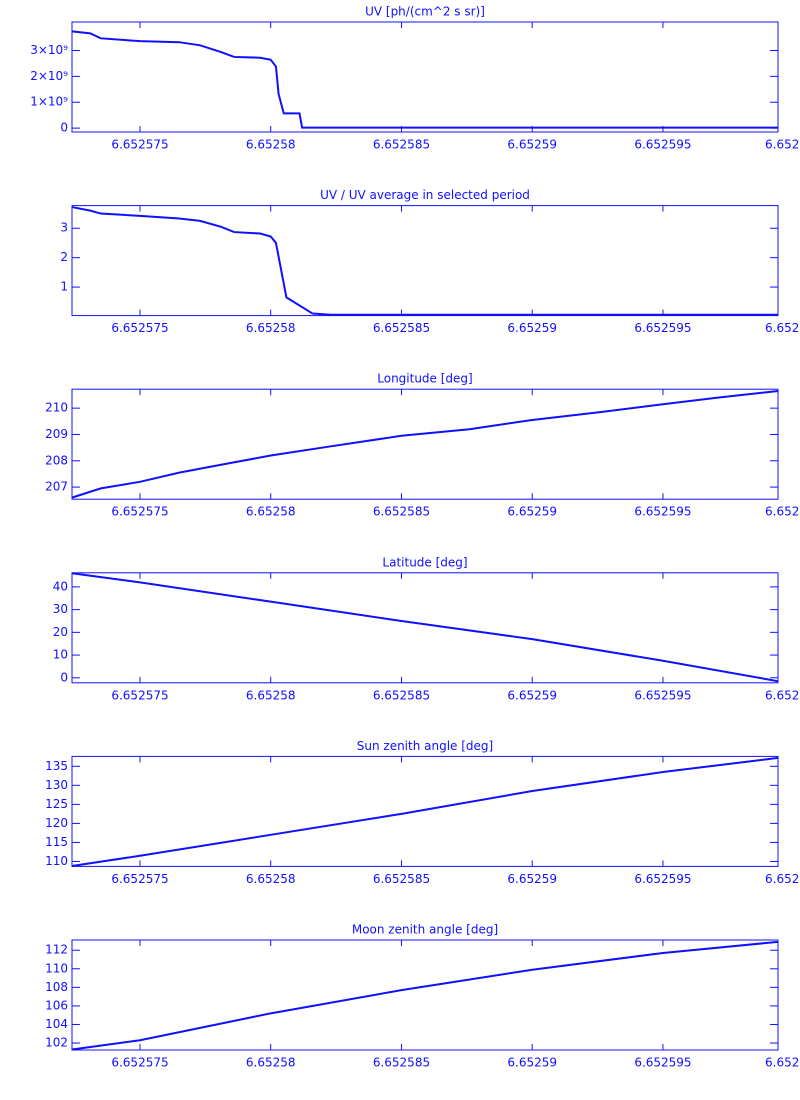 Image resolution: width=800 pixels, height=1100 pixels. Describe the element at coordinates (49, 102) in the screenshot. I see `y-tick-label: 1×10⁹` at that location.